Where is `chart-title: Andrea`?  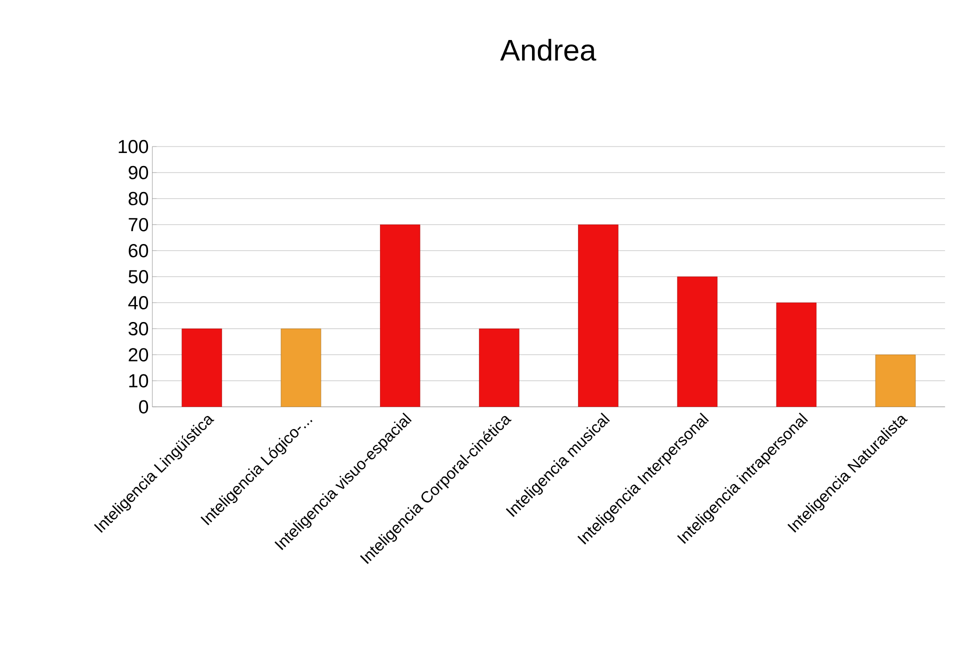 chart-title: Andrea is located at coordinates (548, 49).